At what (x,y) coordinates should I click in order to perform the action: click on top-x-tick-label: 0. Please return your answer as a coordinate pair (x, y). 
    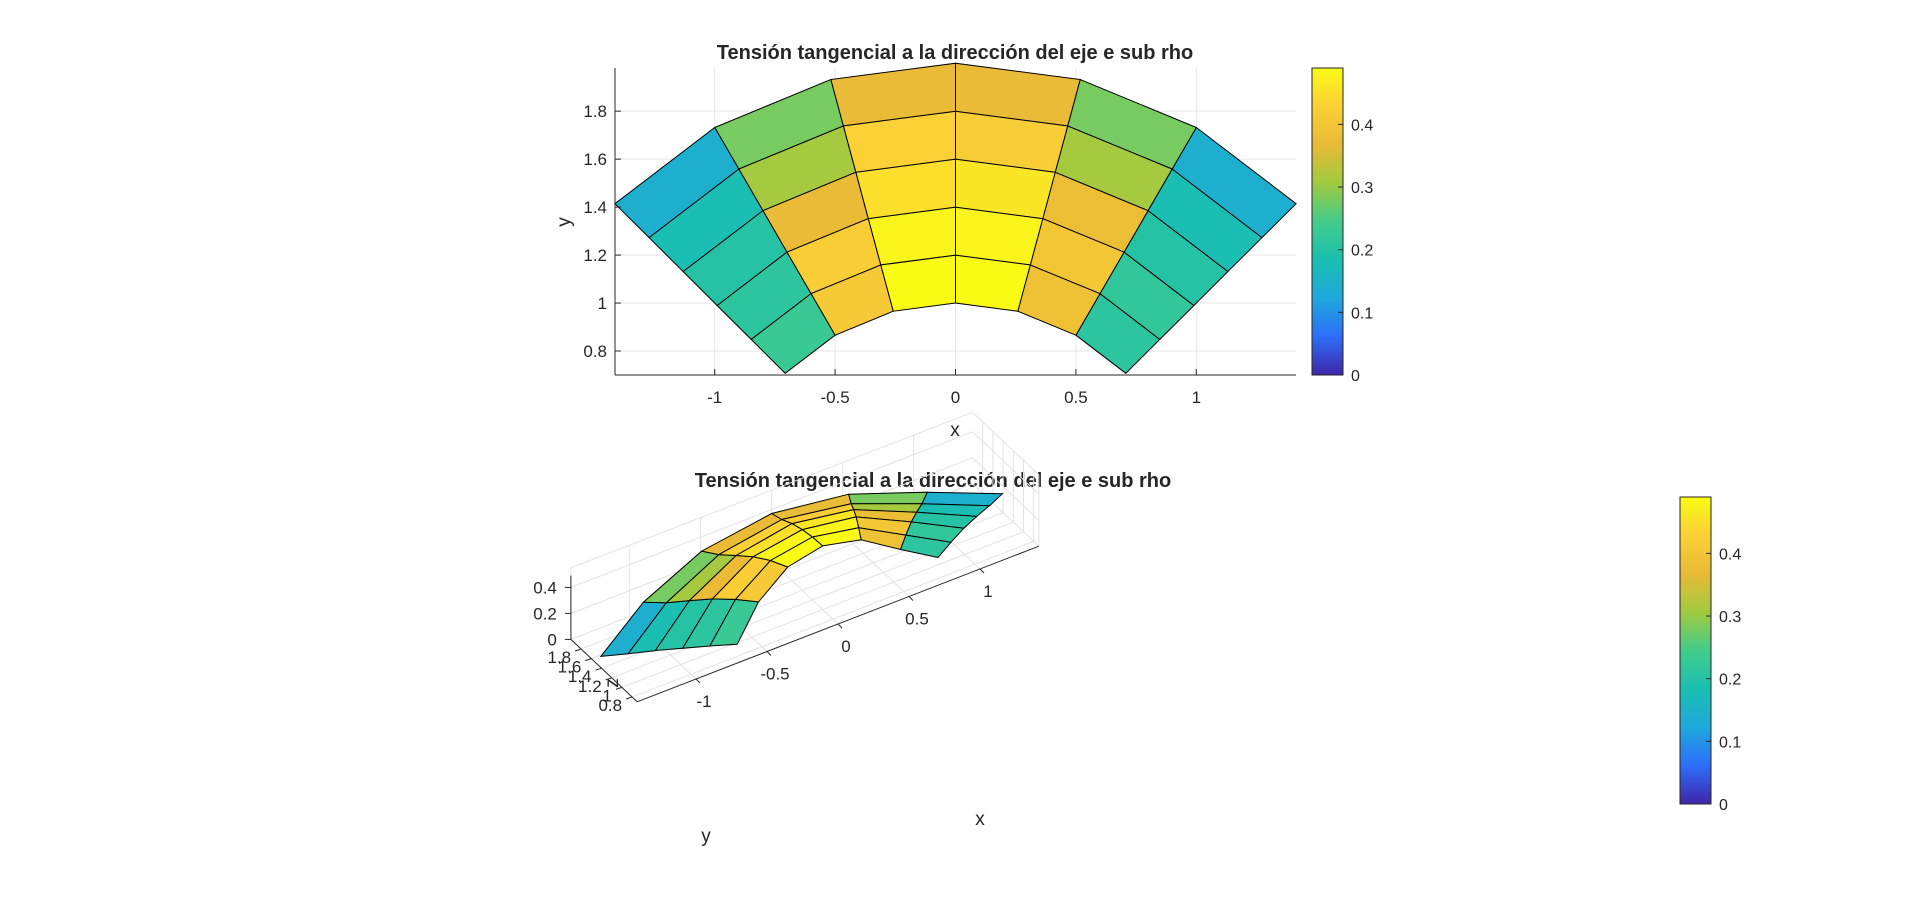
    Looking at the image, I should click on (955, 397).